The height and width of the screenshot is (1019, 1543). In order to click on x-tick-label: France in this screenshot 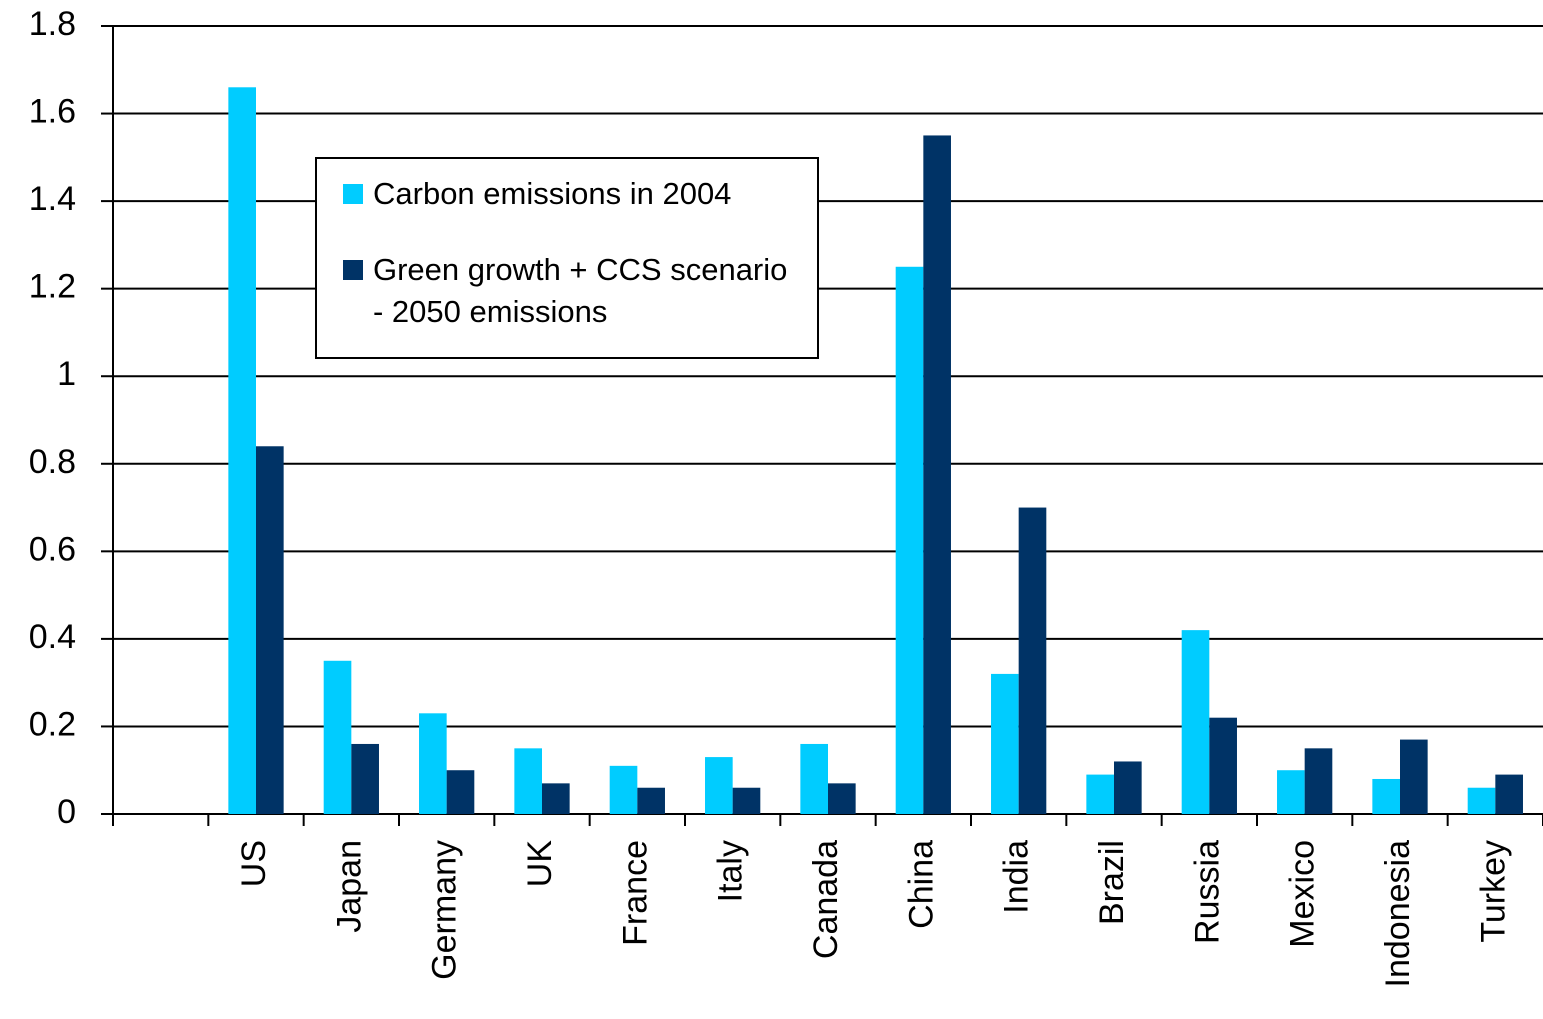, I will do `click(635, 893)`.